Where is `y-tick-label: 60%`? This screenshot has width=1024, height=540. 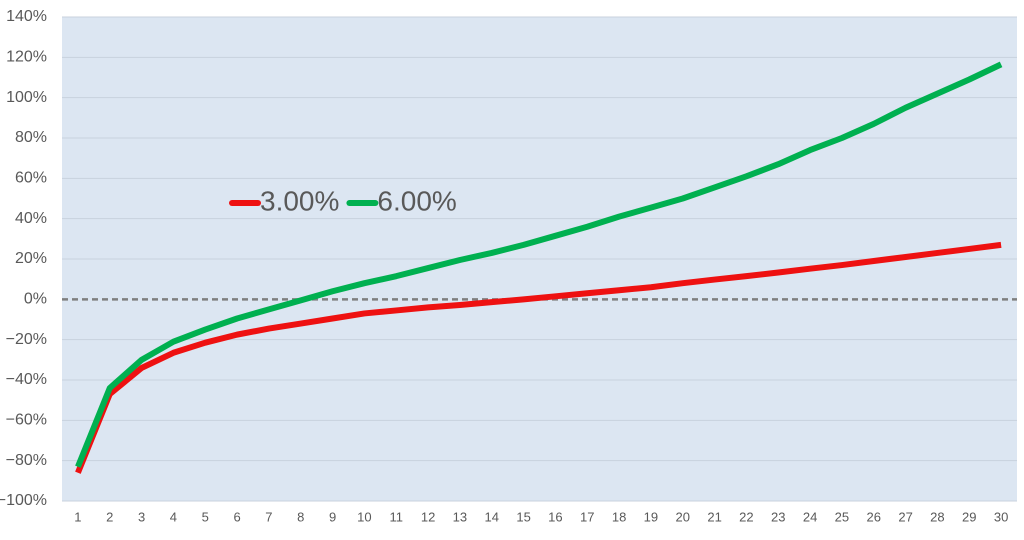 y-tick-label: 60% is located at coordinates (31, 178).